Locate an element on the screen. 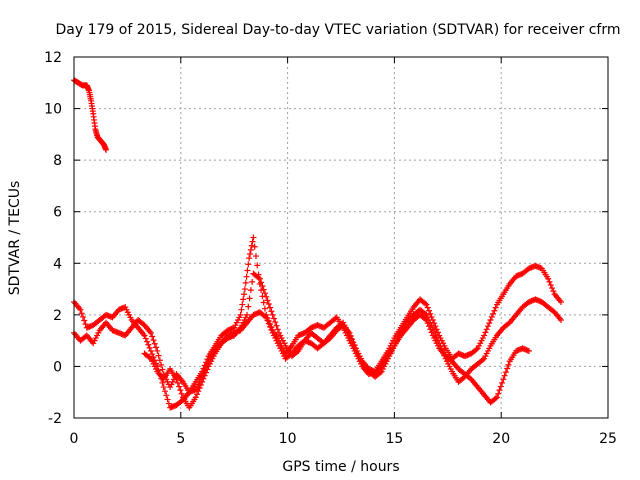  x-tick-label: 0 is located at coordinates (74, 439).